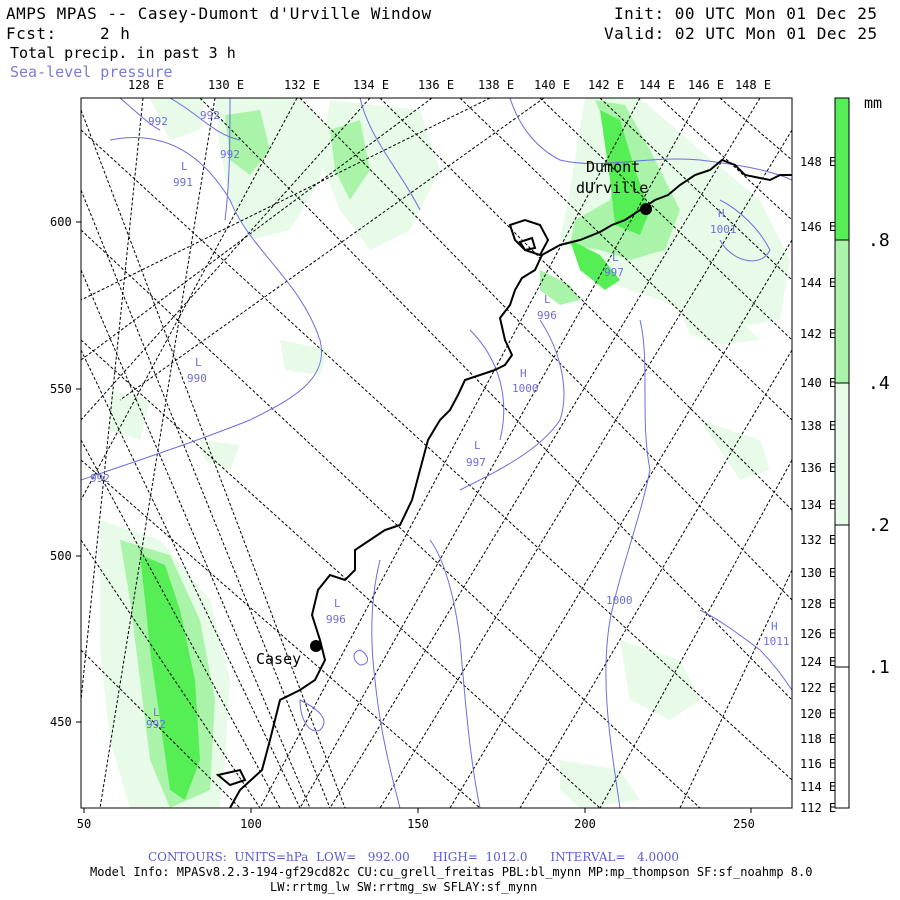  Describe the element at coordinates (818, 426) in the screenshot. I see `right-lat-label: 138 E` at that location.